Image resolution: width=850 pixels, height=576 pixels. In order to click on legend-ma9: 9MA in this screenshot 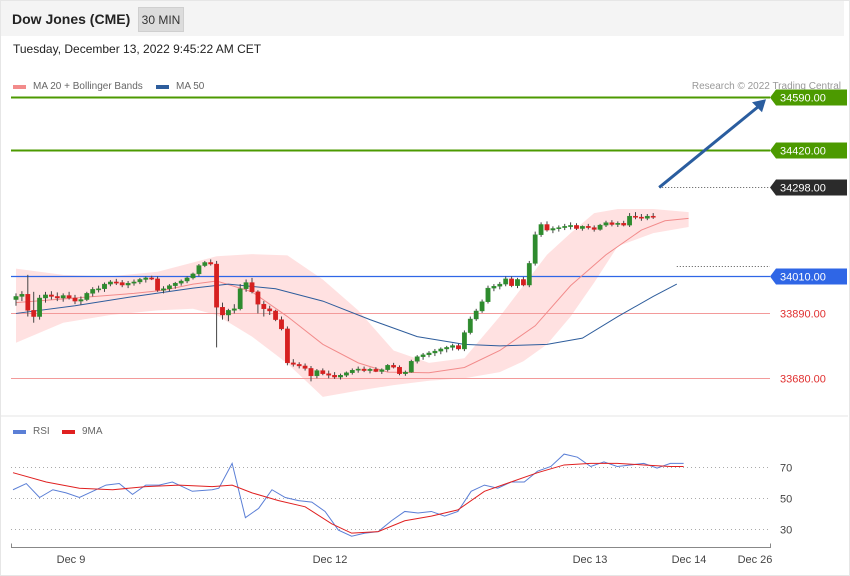, I will do `click(82, 431)`.